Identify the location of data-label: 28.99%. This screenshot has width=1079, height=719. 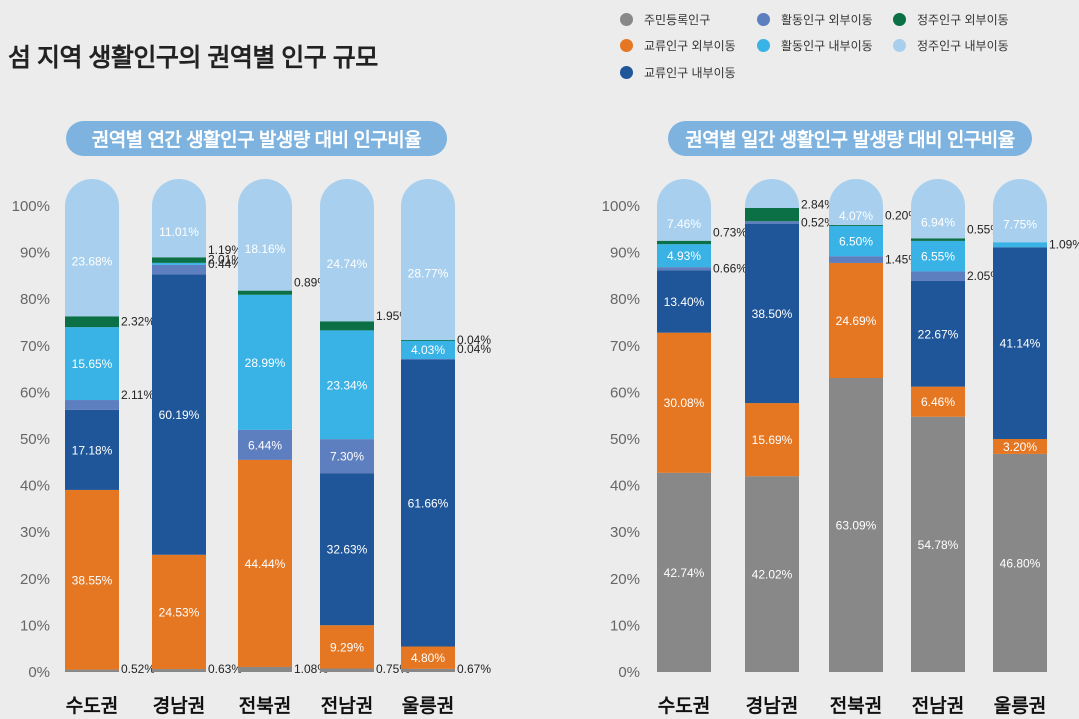
(265, 363).